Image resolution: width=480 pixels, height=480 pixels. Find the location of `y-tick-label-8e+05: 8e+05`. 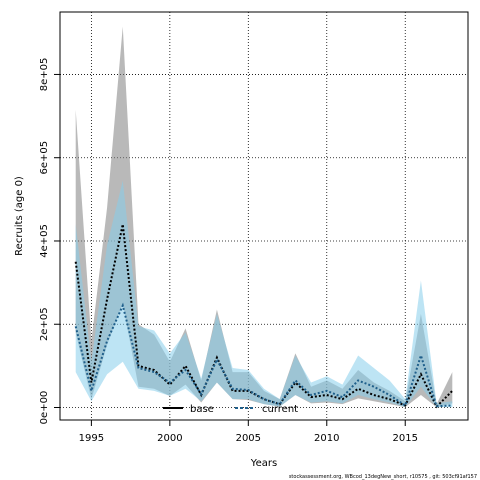

y-tick-label-8e+05: 8e+05 is located at coordinates (44, 75).